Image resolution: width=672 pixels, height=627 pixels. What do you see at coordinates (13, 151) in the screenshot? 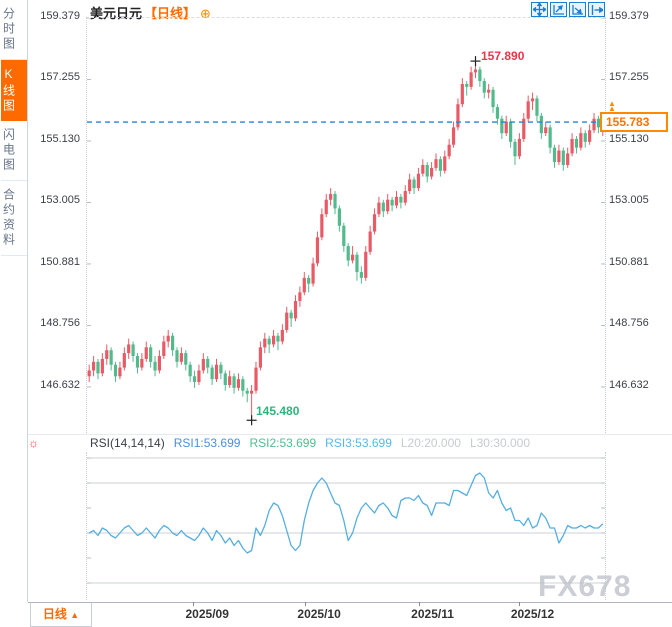
I see `sidebar-item-lightning-chart: 闪电图` at bounding box center [13, 151].